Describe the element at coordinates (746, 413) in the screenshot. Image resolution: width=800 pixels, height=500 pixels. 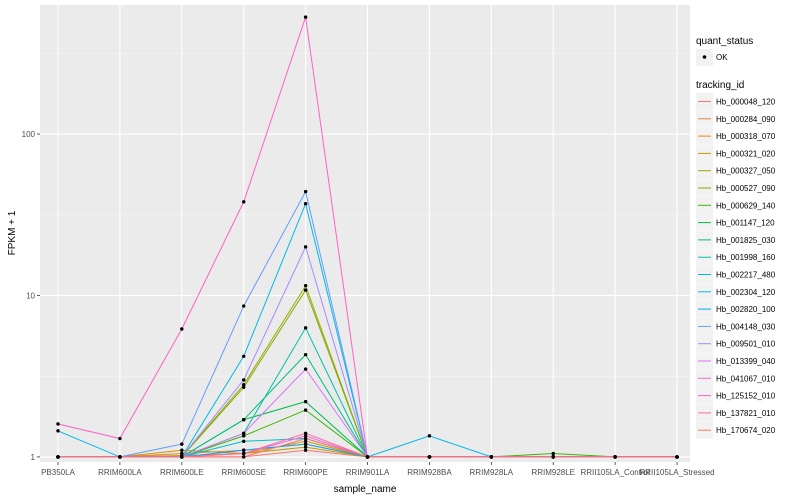
I see `legend-series-label: Hb_137821_010` at that location.